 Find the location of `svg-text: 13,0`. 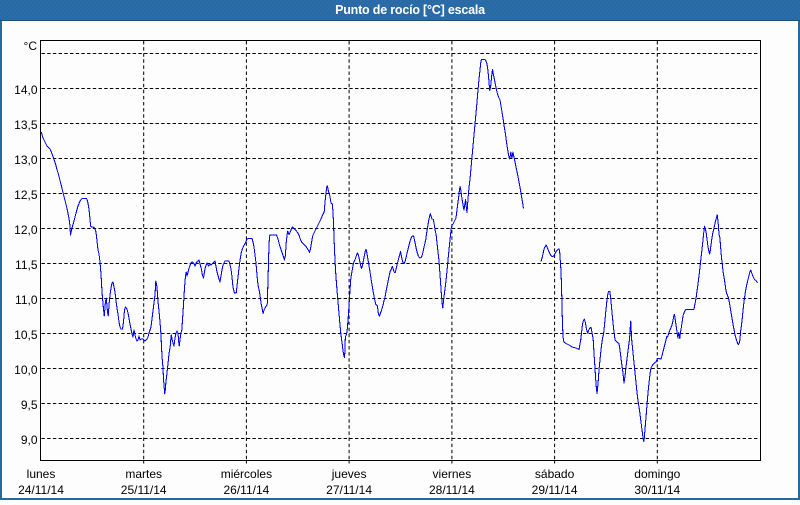

svg-text: 13,0 is located at coordinates (26, 160).